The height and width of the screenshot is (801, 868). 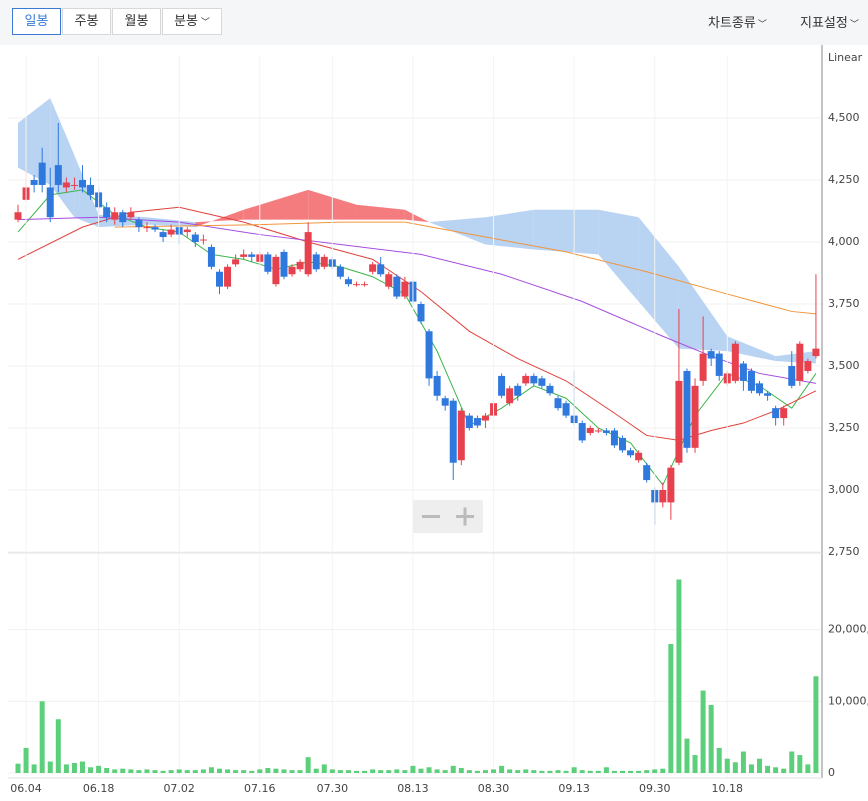 I want to click on x-tick-label: 09.13, so click(x=574, y=788).